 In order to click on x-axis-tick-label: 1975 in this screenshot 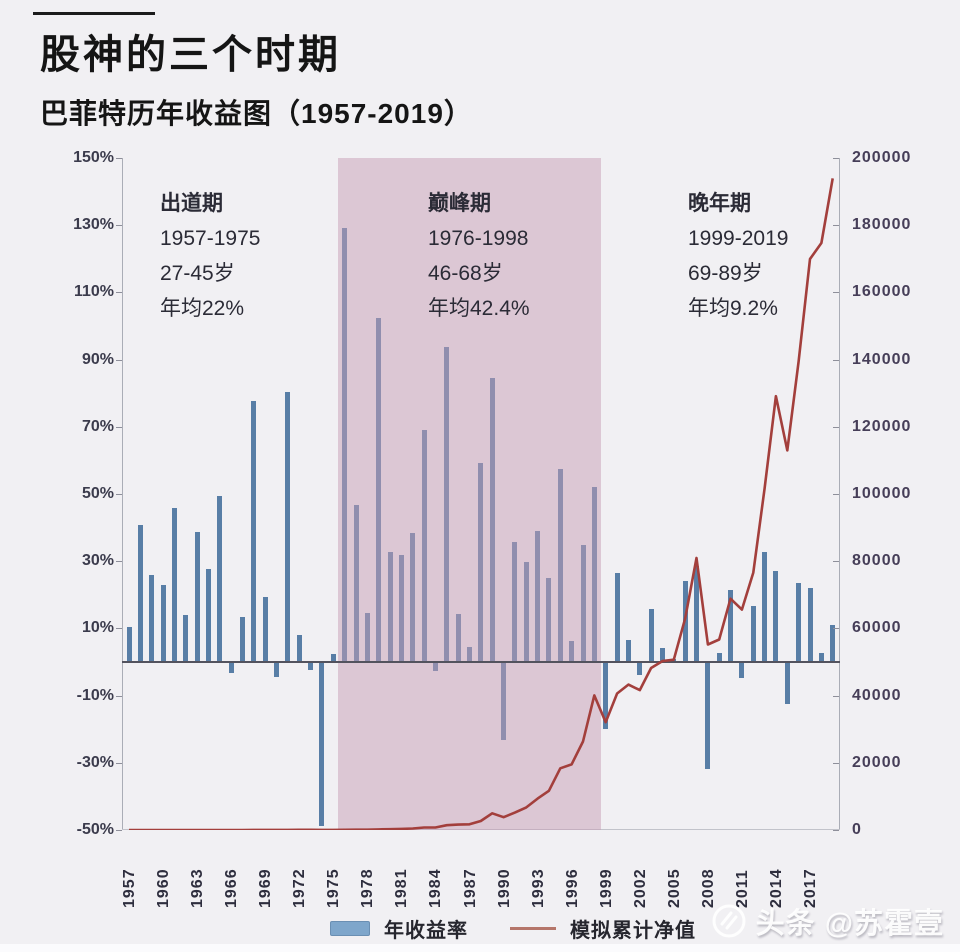, I will do `click(334, 888)`.